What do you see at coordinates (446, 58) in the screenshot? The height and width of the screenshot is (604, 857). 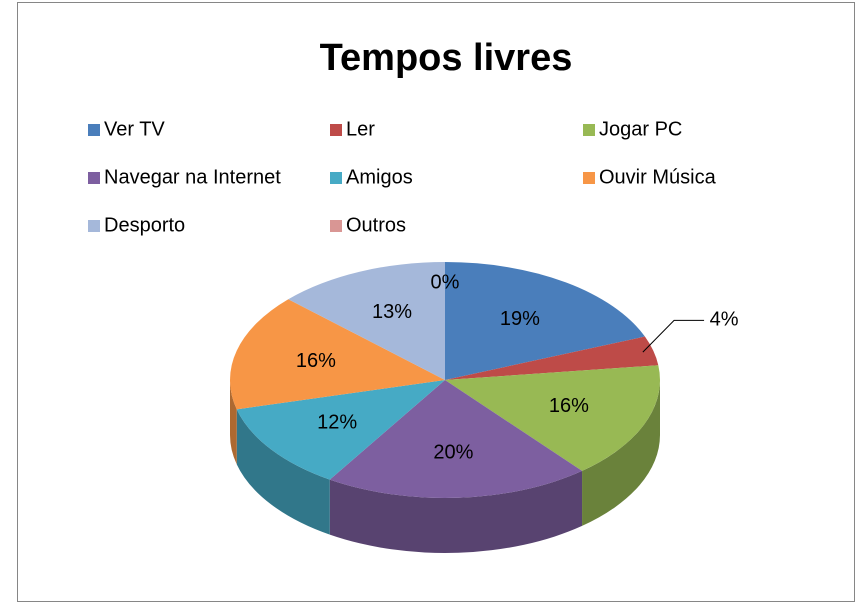 I see `chart-title: Tempos livres` at bounding box center [446, 58].